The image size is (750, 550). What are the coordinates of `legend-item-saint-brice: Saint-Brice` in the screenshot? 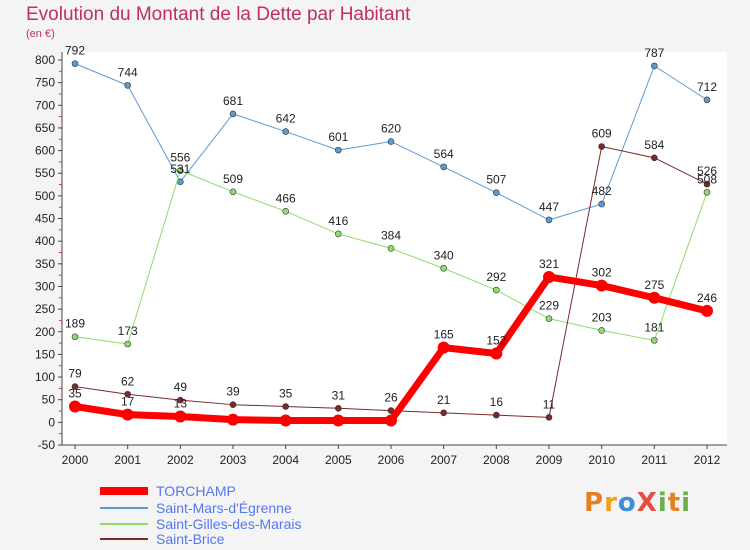 It's located at (162, 539).